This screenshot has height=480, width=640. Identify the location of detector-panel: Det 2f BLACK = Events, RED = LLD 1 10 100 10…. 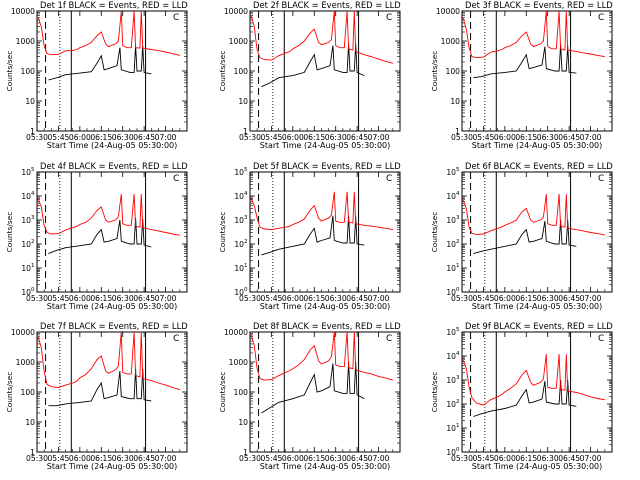
(309, 75).